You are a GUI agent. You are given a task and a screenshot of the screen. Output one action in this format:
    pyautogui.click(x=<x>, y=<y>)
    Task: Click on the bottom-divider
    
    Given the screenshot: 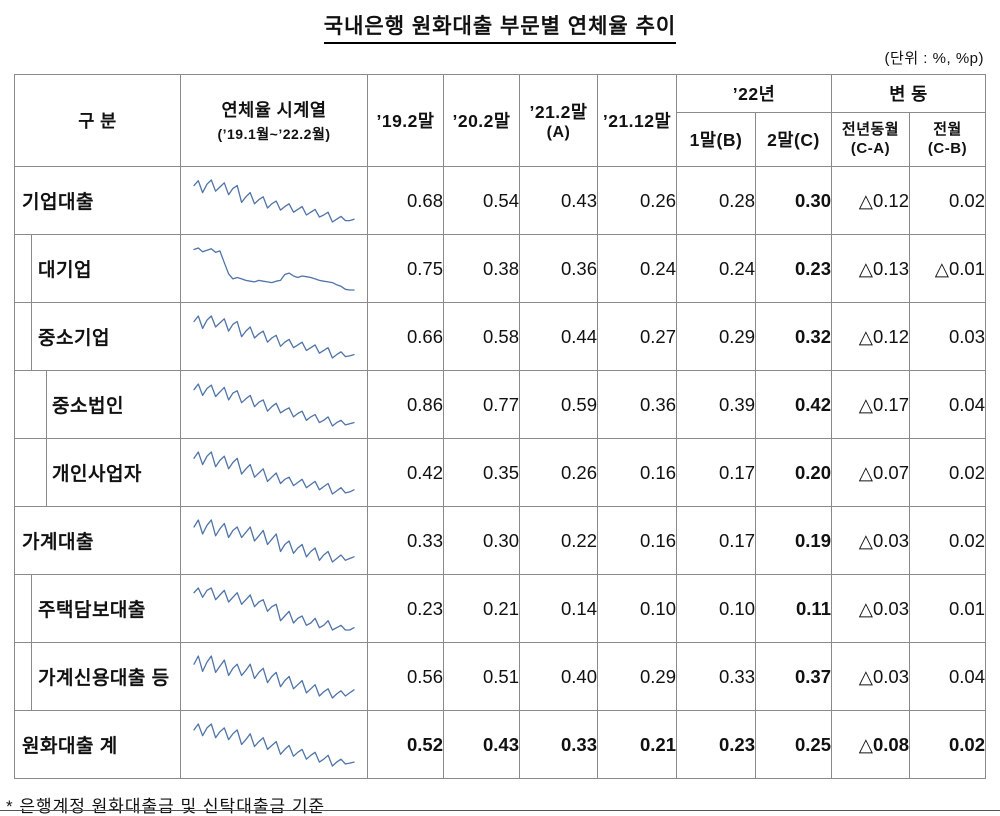 What is the action you would take?
    pyautogui.click(x=500, y=810)
    